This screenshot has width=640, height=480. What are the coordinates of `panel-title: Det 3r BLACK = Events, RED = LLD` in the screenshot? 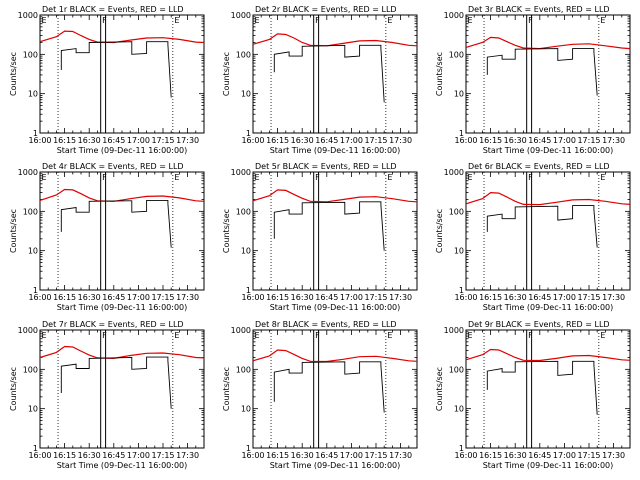 It's located at (539, 9).